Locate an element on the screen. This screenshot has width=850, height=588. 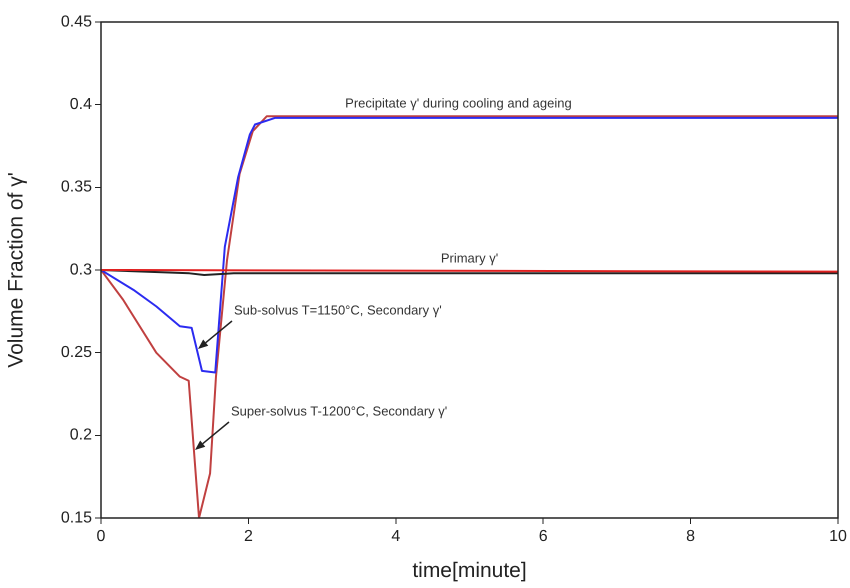
y-tick-label: 0.15 is located at coordinates (76, 517).